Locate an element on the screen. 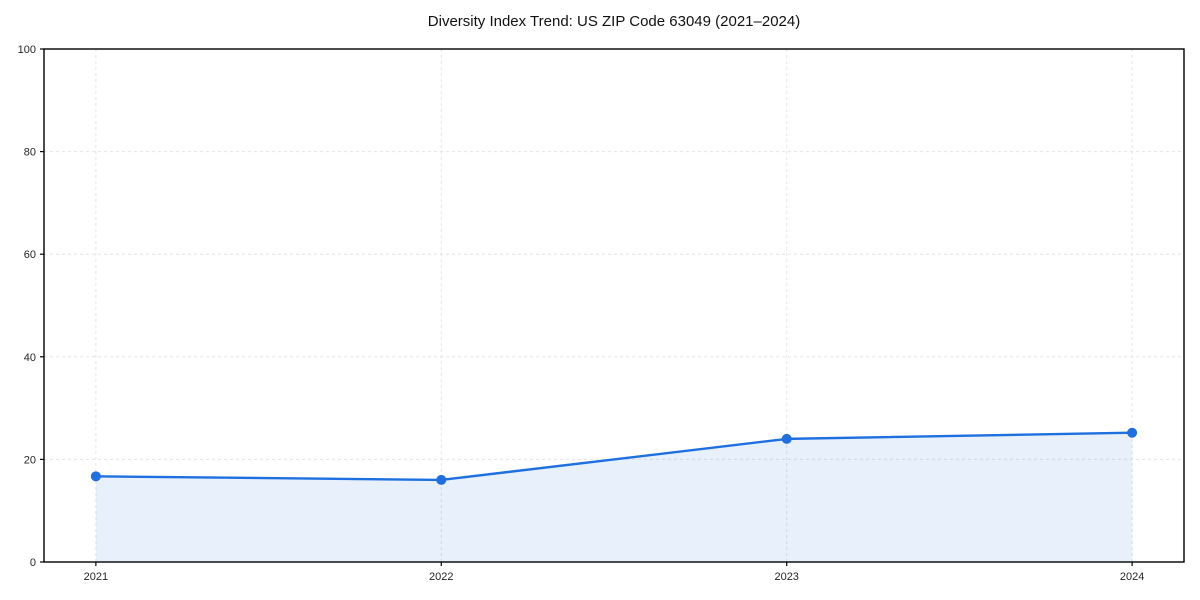  y-tick-label: 100 is located at coordinates (27, 50).